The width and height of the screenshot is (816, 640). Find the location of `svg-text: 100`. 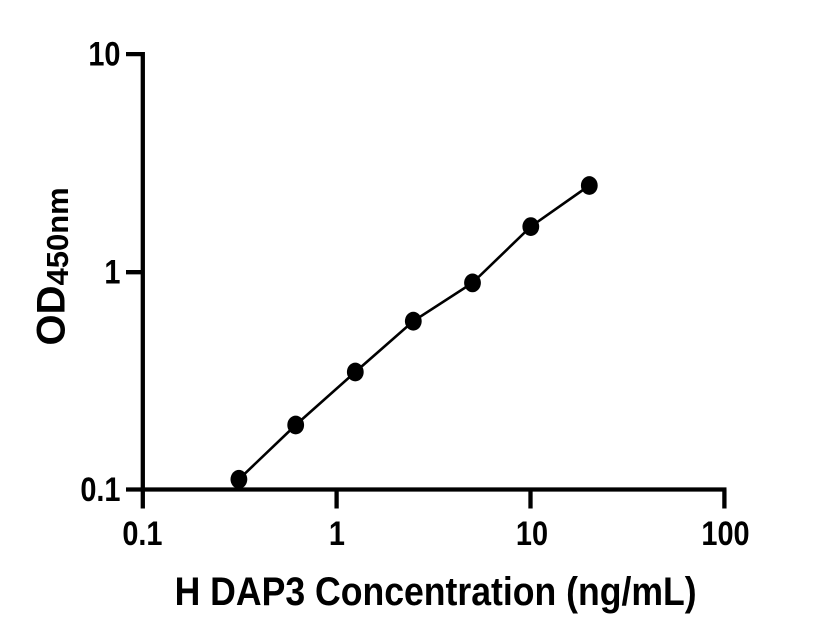

svg-text: 100 is located at coordinates (725, 533).